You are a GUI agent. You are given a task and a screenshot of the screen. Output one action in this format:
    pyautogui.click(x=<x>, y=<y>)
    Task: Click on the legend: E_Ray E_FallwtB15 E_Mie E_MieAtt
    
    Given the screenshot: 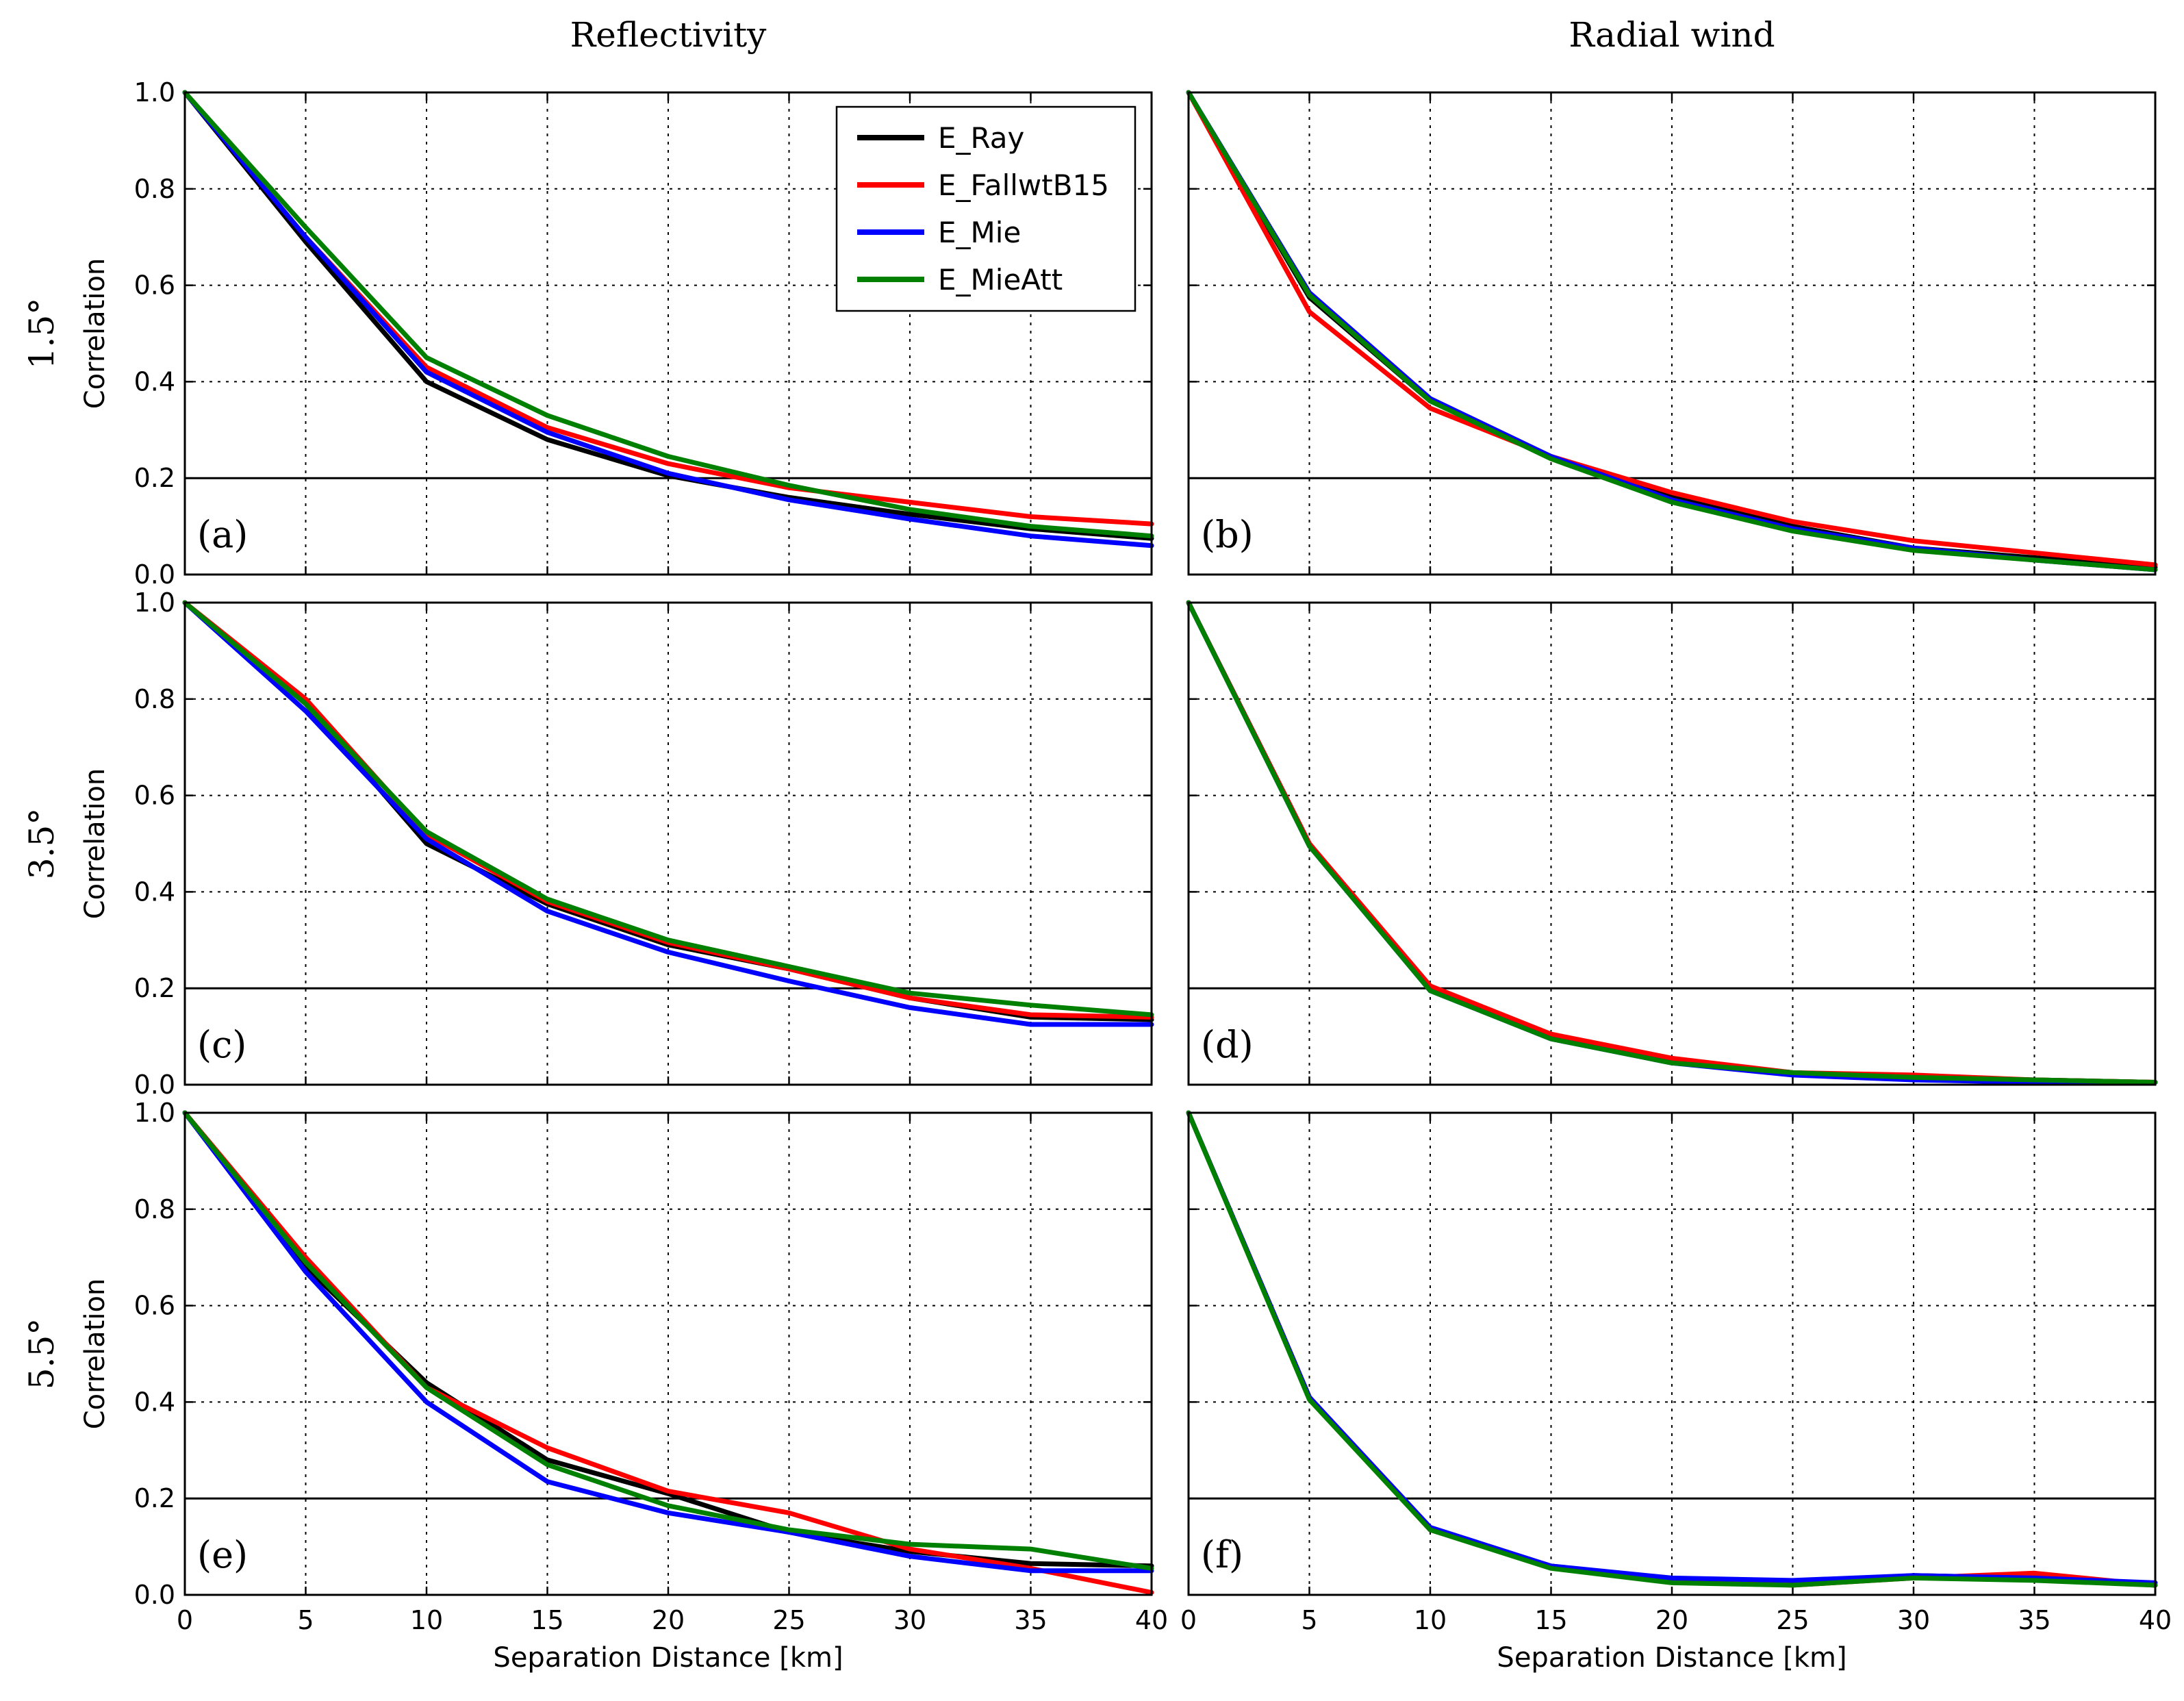 What is the action you would take?
    pyautogui.click(x=986, y=209)
    